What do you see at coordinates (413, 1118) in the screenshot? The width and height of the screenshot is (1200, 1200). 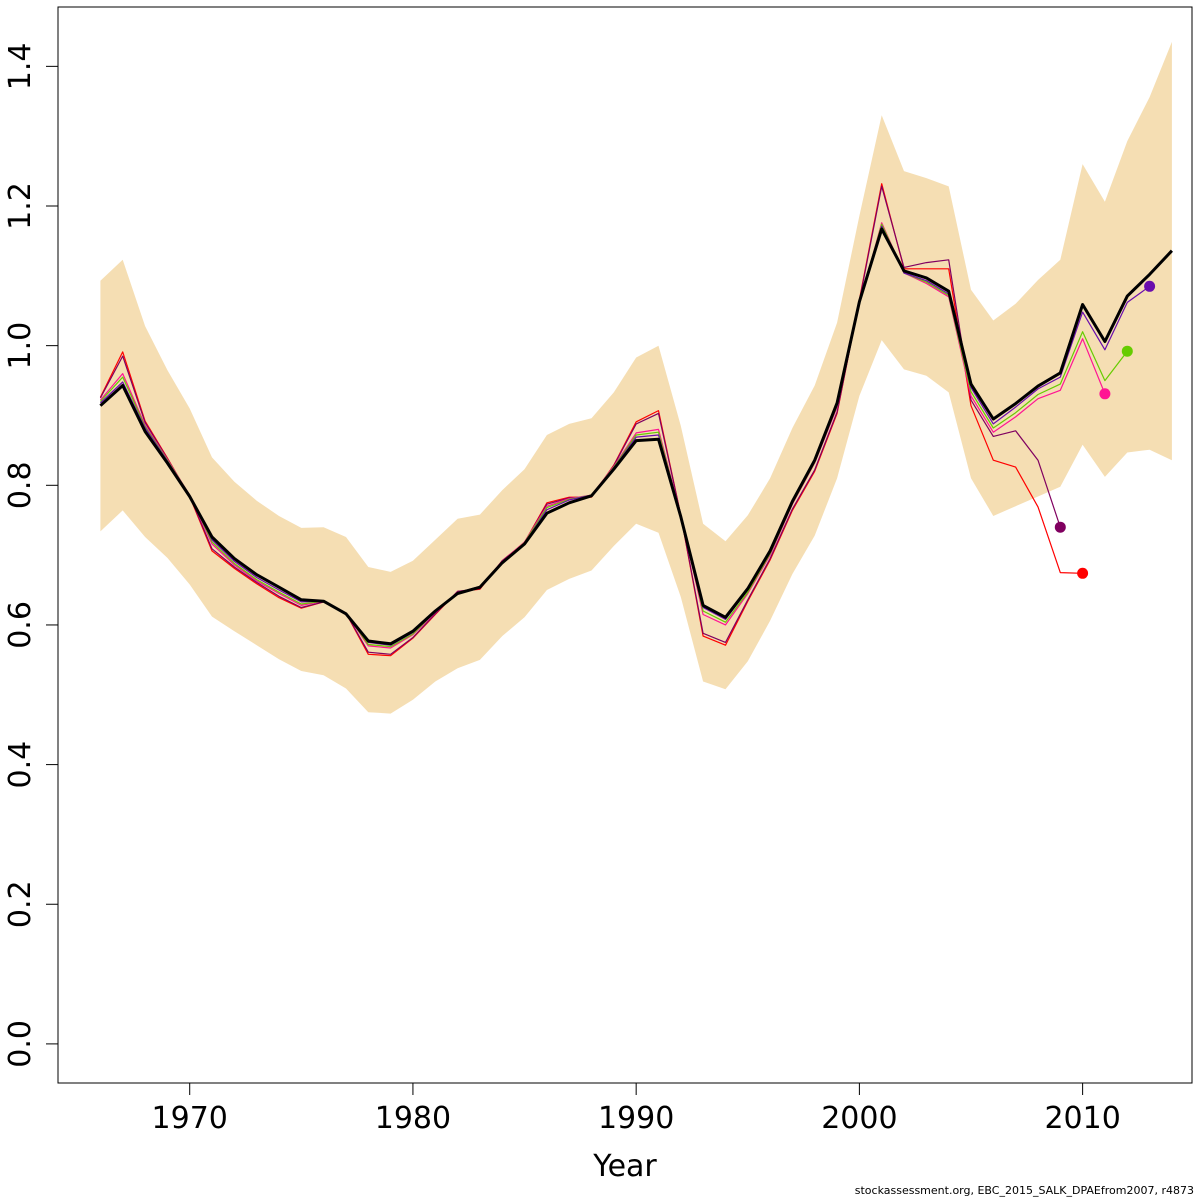 I see `x-tick-label: 1980` at bounding box center [413, 1118].